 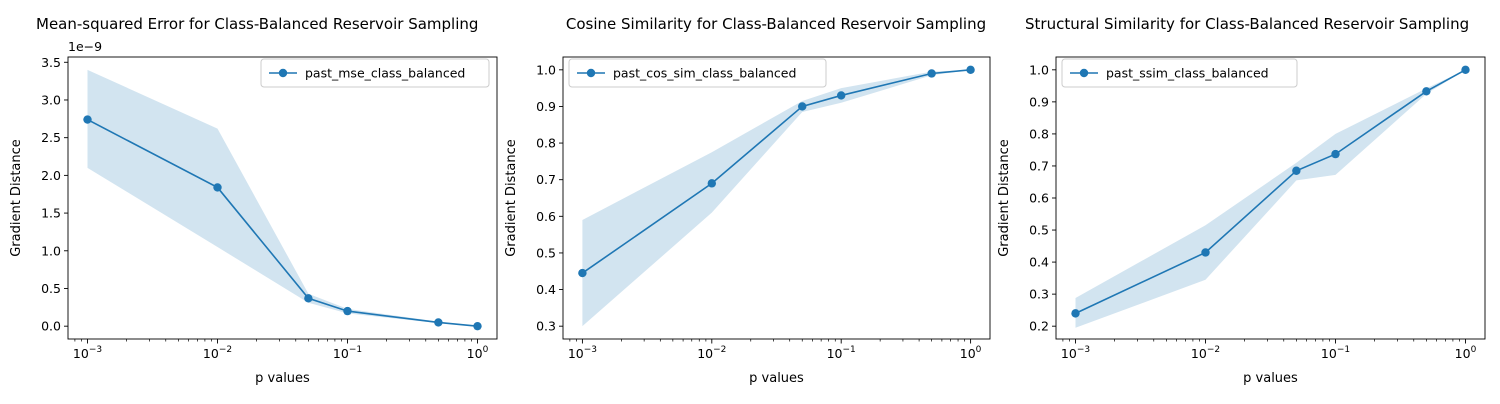 What do you see at coordinates (51, 99) in the screenshot?
I see `y-tick-label: 3.0` at bounding box center [51, 99].